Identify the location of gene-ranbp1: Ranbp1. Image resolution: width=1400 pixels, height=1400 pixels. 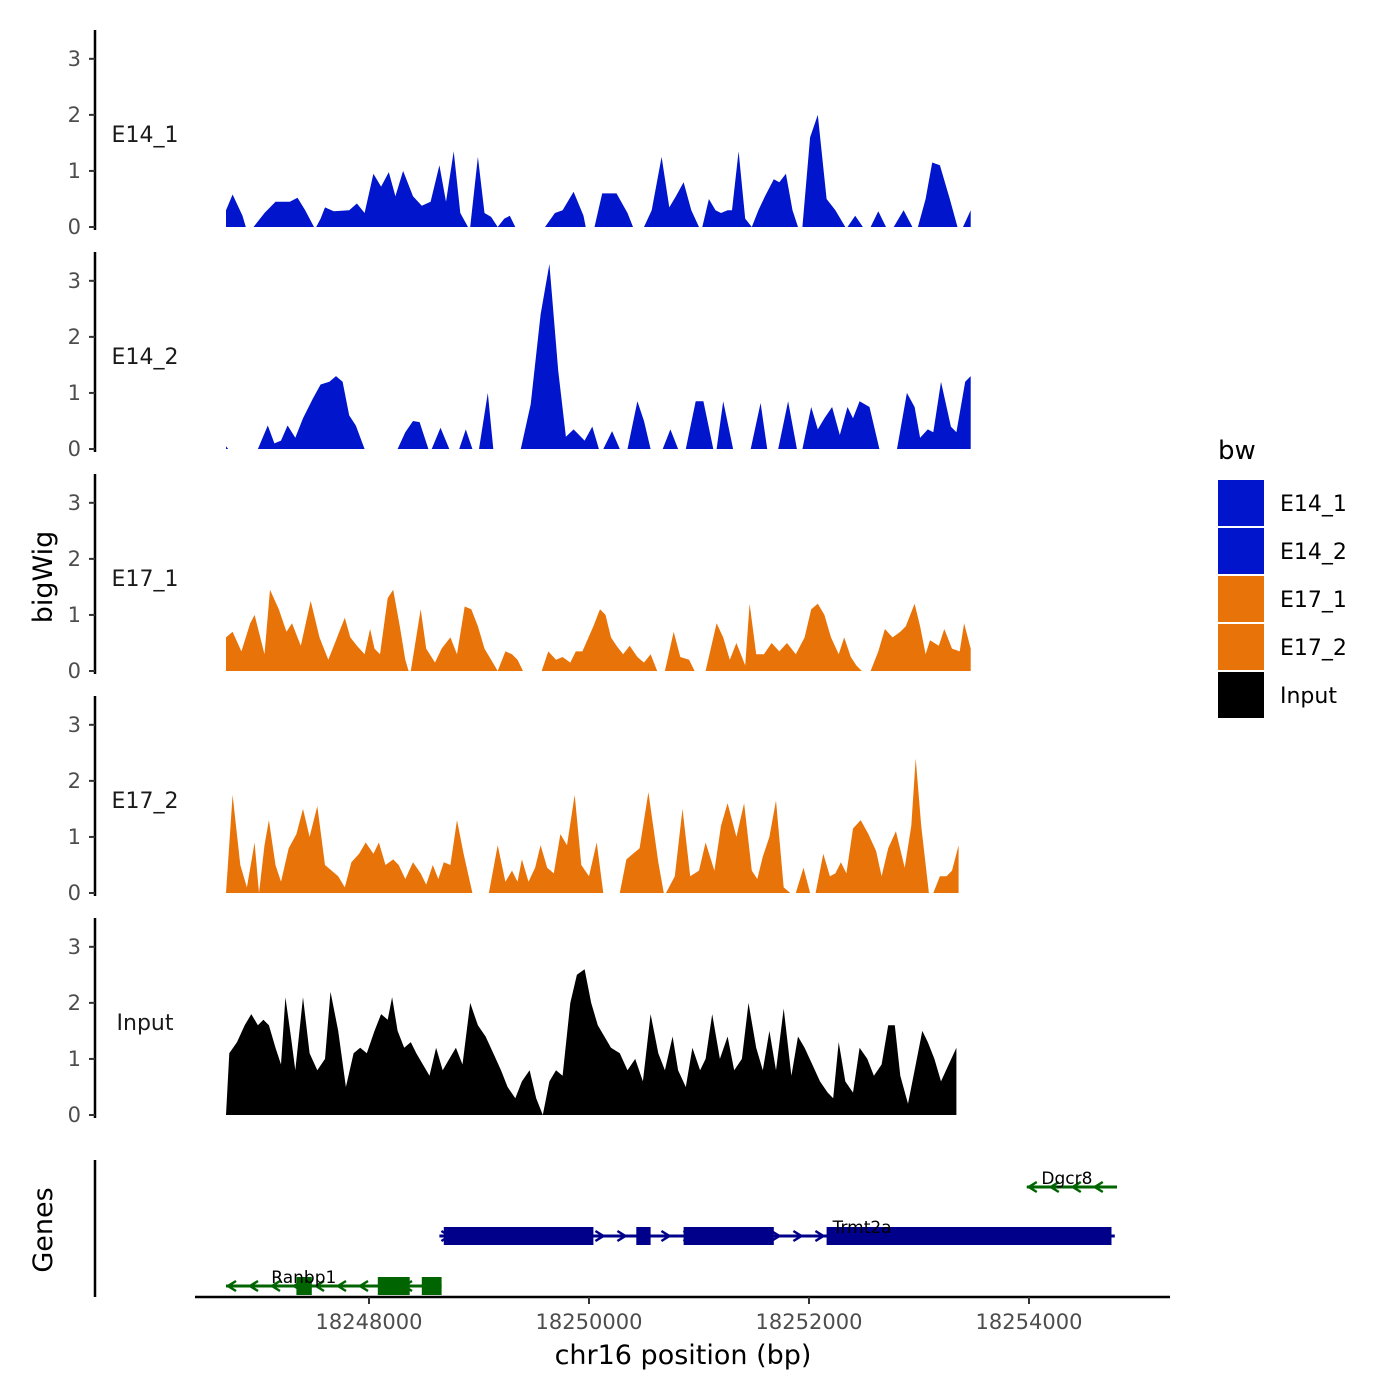
(333, 1281).